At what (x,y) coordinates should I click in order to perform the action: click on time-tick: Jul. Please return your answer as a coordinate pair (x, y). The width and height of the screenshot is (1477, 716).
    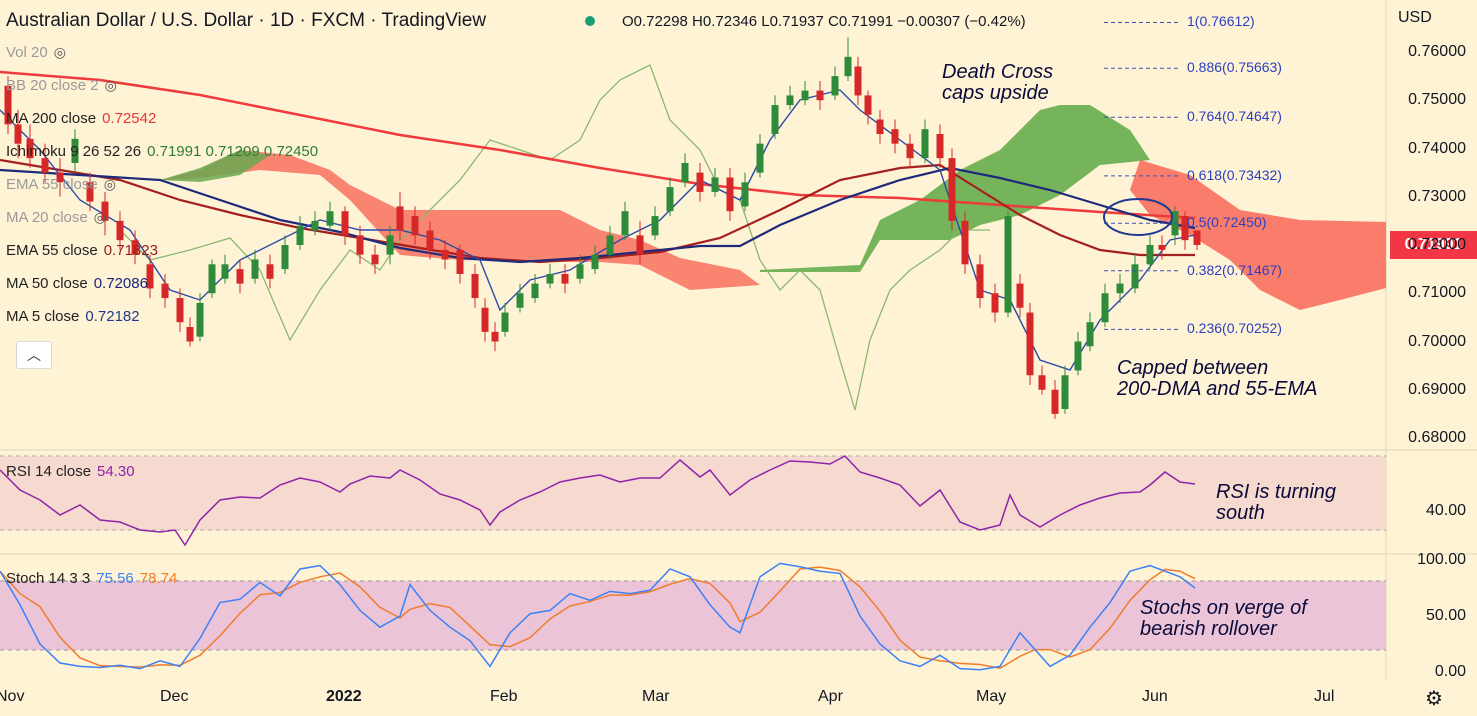
    Looking at the image, I should click on (1324, 696).